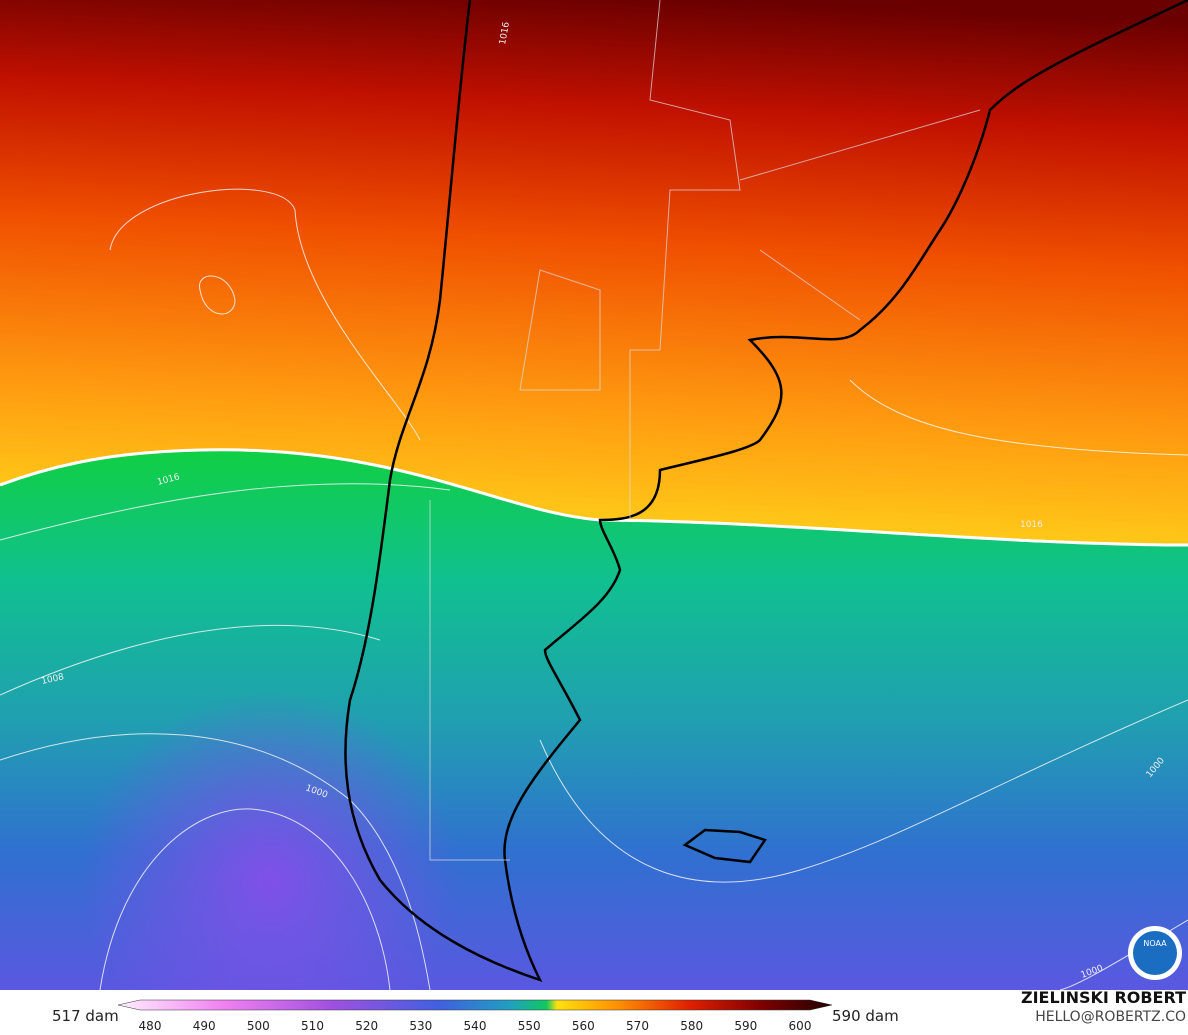 This screenshot has height=1035, width=1188. I want to click on colorbar-tick-label: 570, so click(637, 1026).